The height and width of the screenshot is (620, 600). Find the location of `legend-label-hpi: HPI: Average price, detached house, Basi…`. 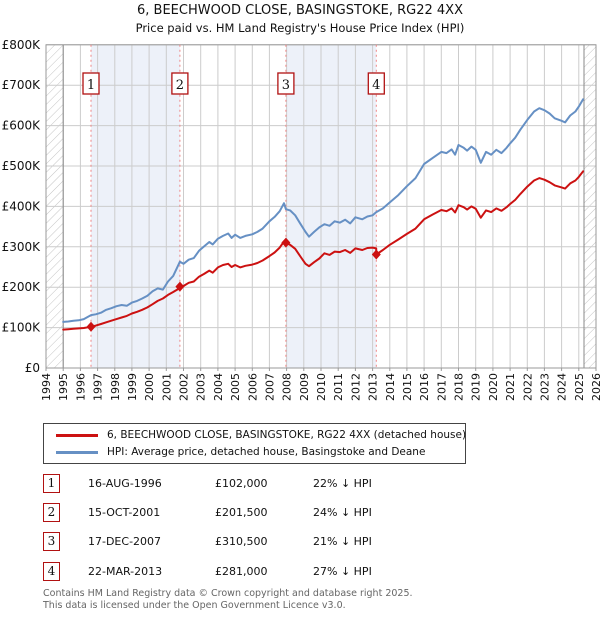

legend-label-hpi: HPI: Average price, detached house, Basi… is located at coordinates (266, 452).